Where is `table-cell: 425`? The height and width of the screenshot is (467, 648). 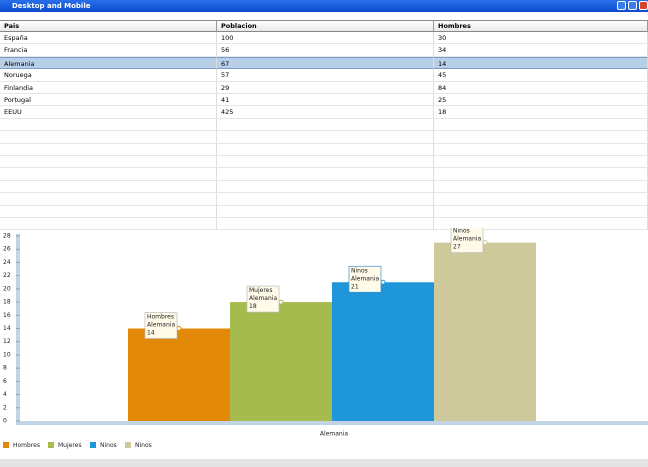 table-cell: 425 is located at coordinates (325, 112).